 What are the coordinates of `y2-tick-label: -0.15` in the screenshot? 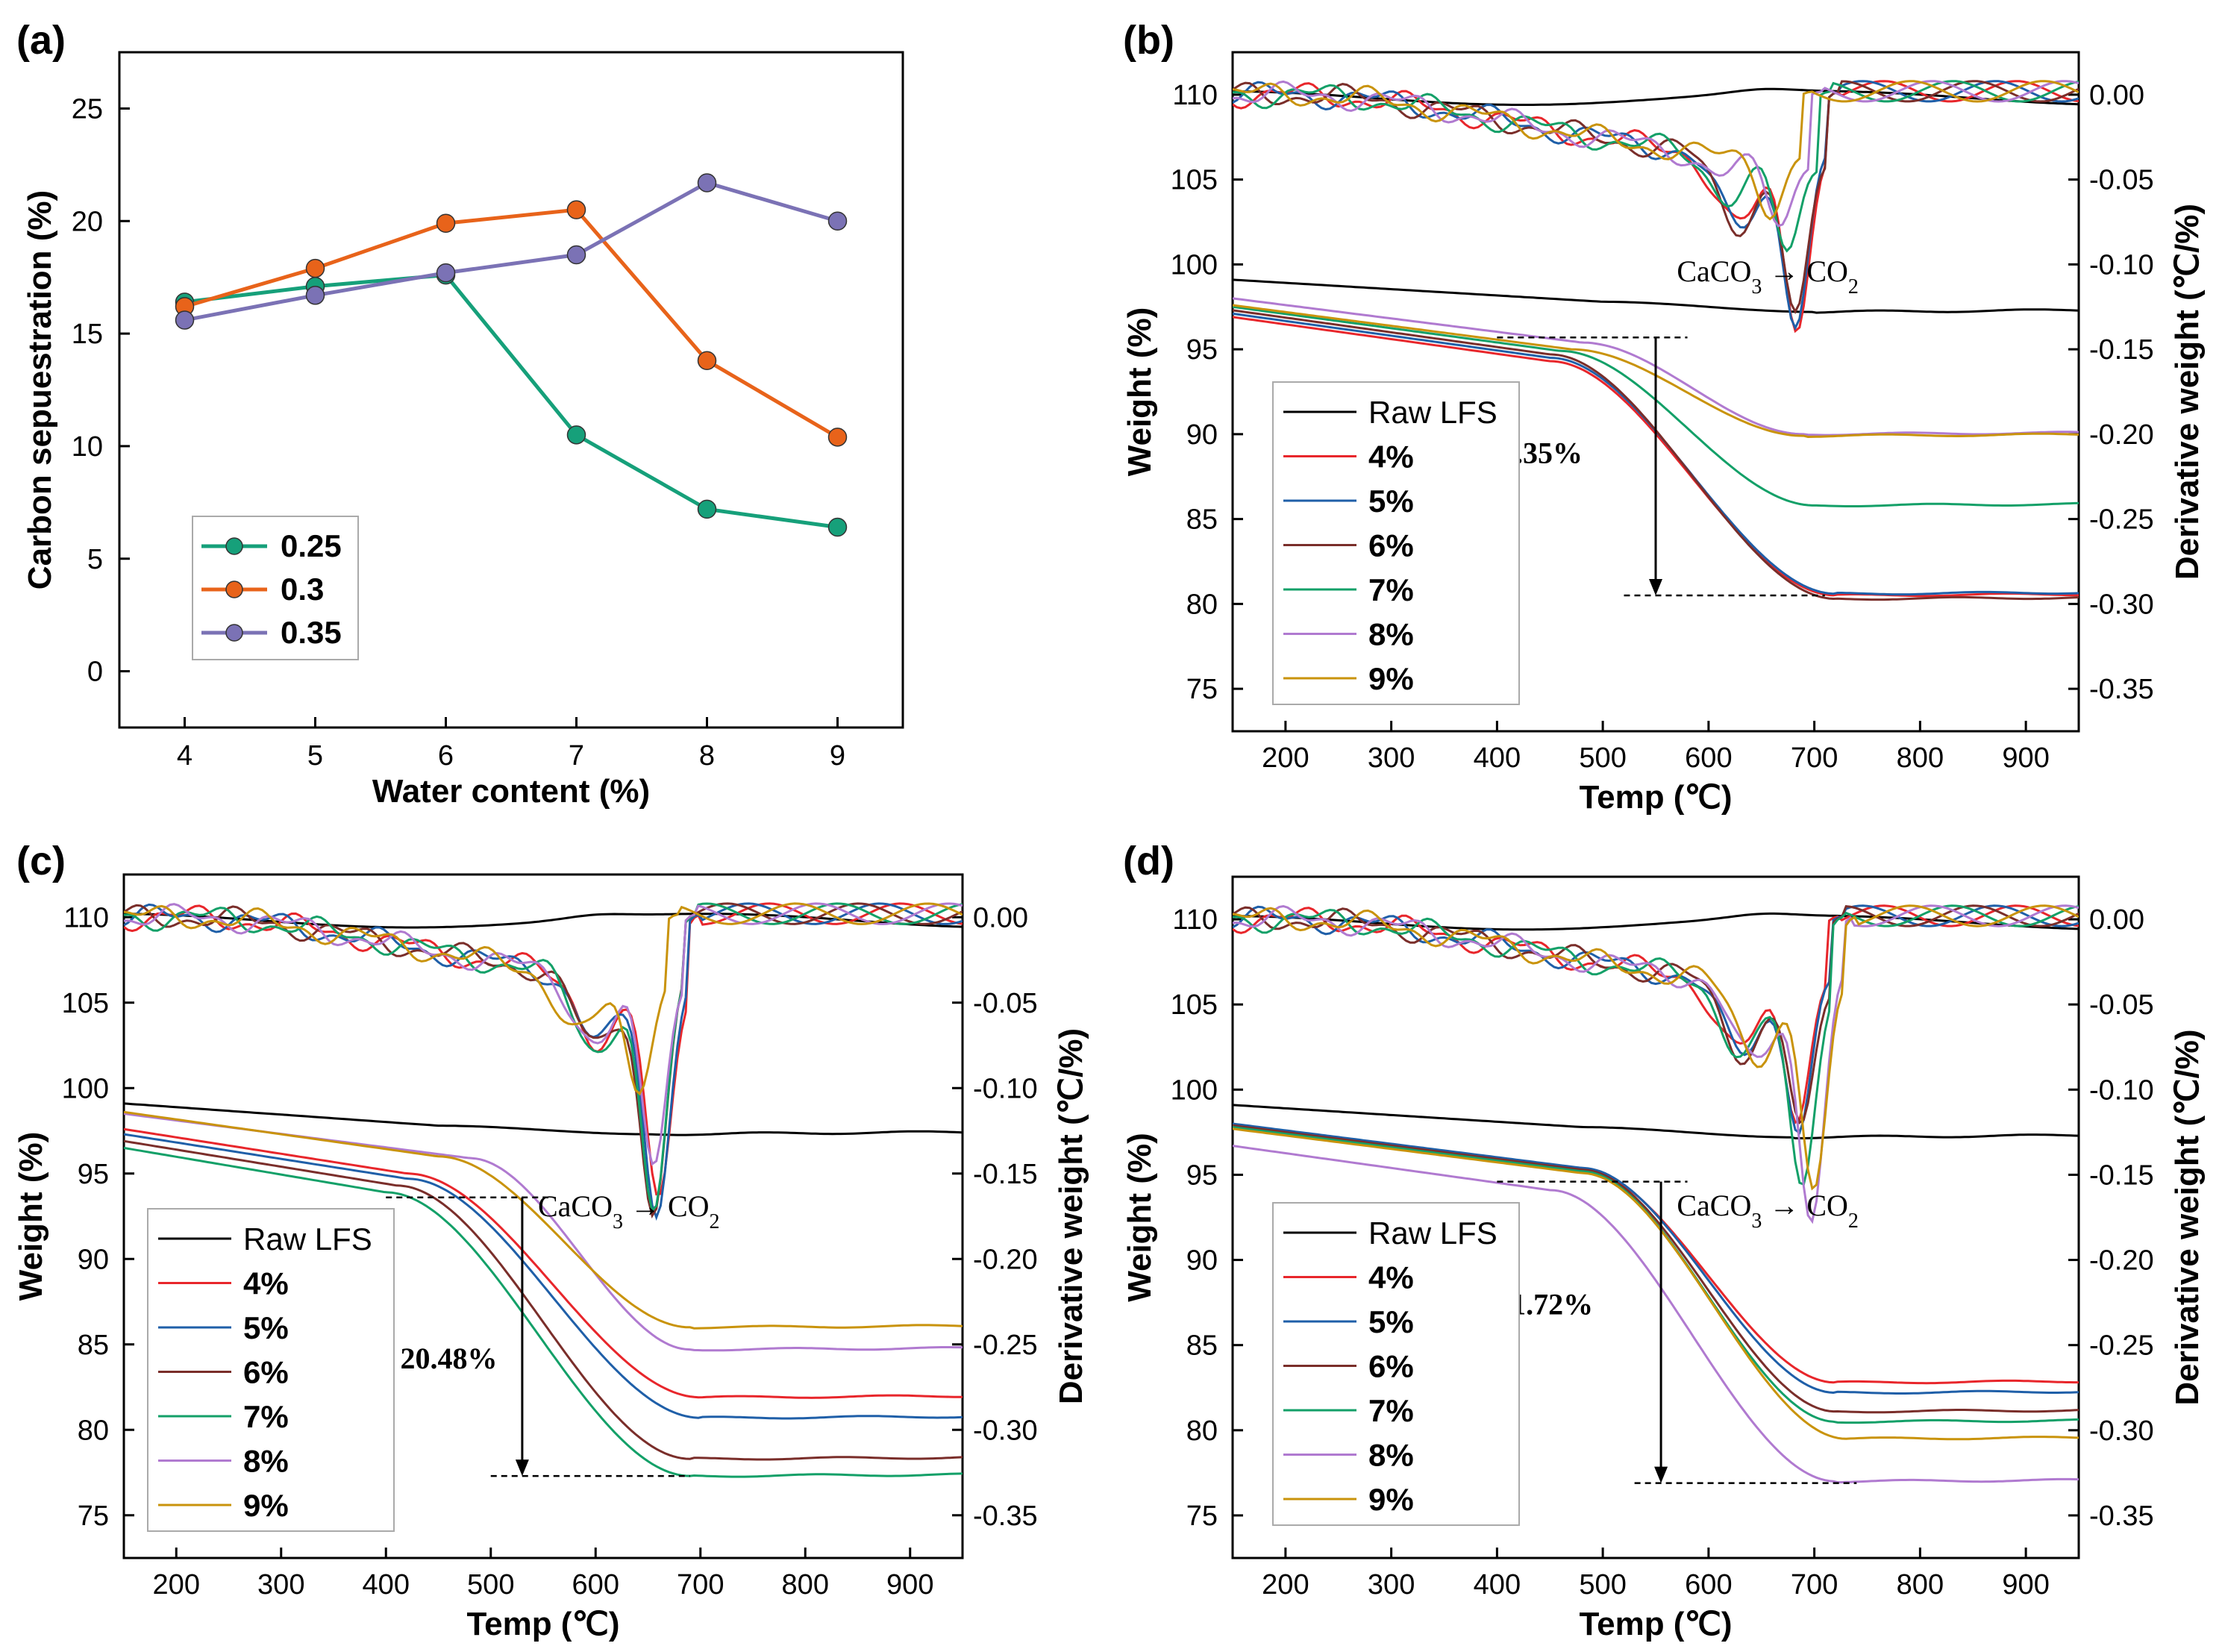 It's located at (2121, 1175).